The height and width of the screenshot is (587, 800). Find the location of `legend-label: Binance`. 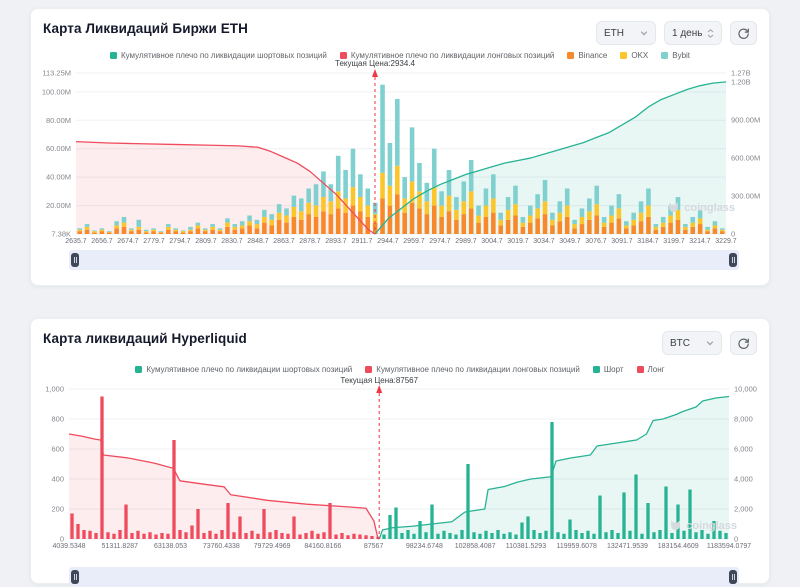

legend-label: Binance is located at coordinates (593, 55).